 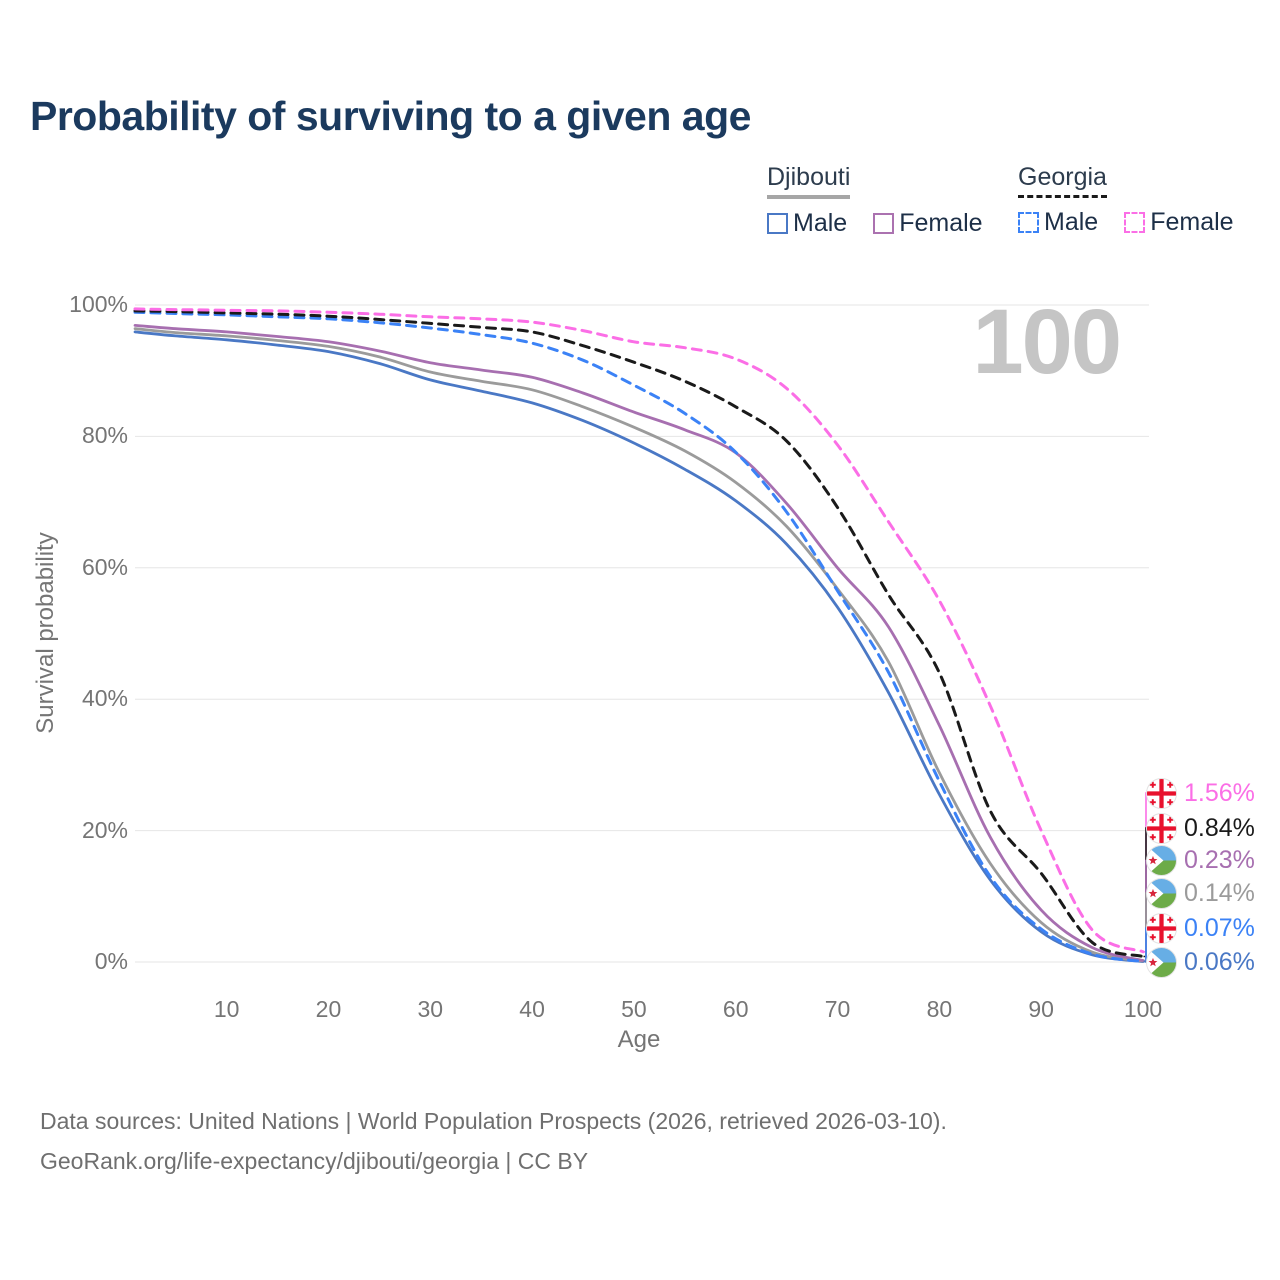 I want to click on legend-group-title: Djibouti, so click(x=809, y=181).